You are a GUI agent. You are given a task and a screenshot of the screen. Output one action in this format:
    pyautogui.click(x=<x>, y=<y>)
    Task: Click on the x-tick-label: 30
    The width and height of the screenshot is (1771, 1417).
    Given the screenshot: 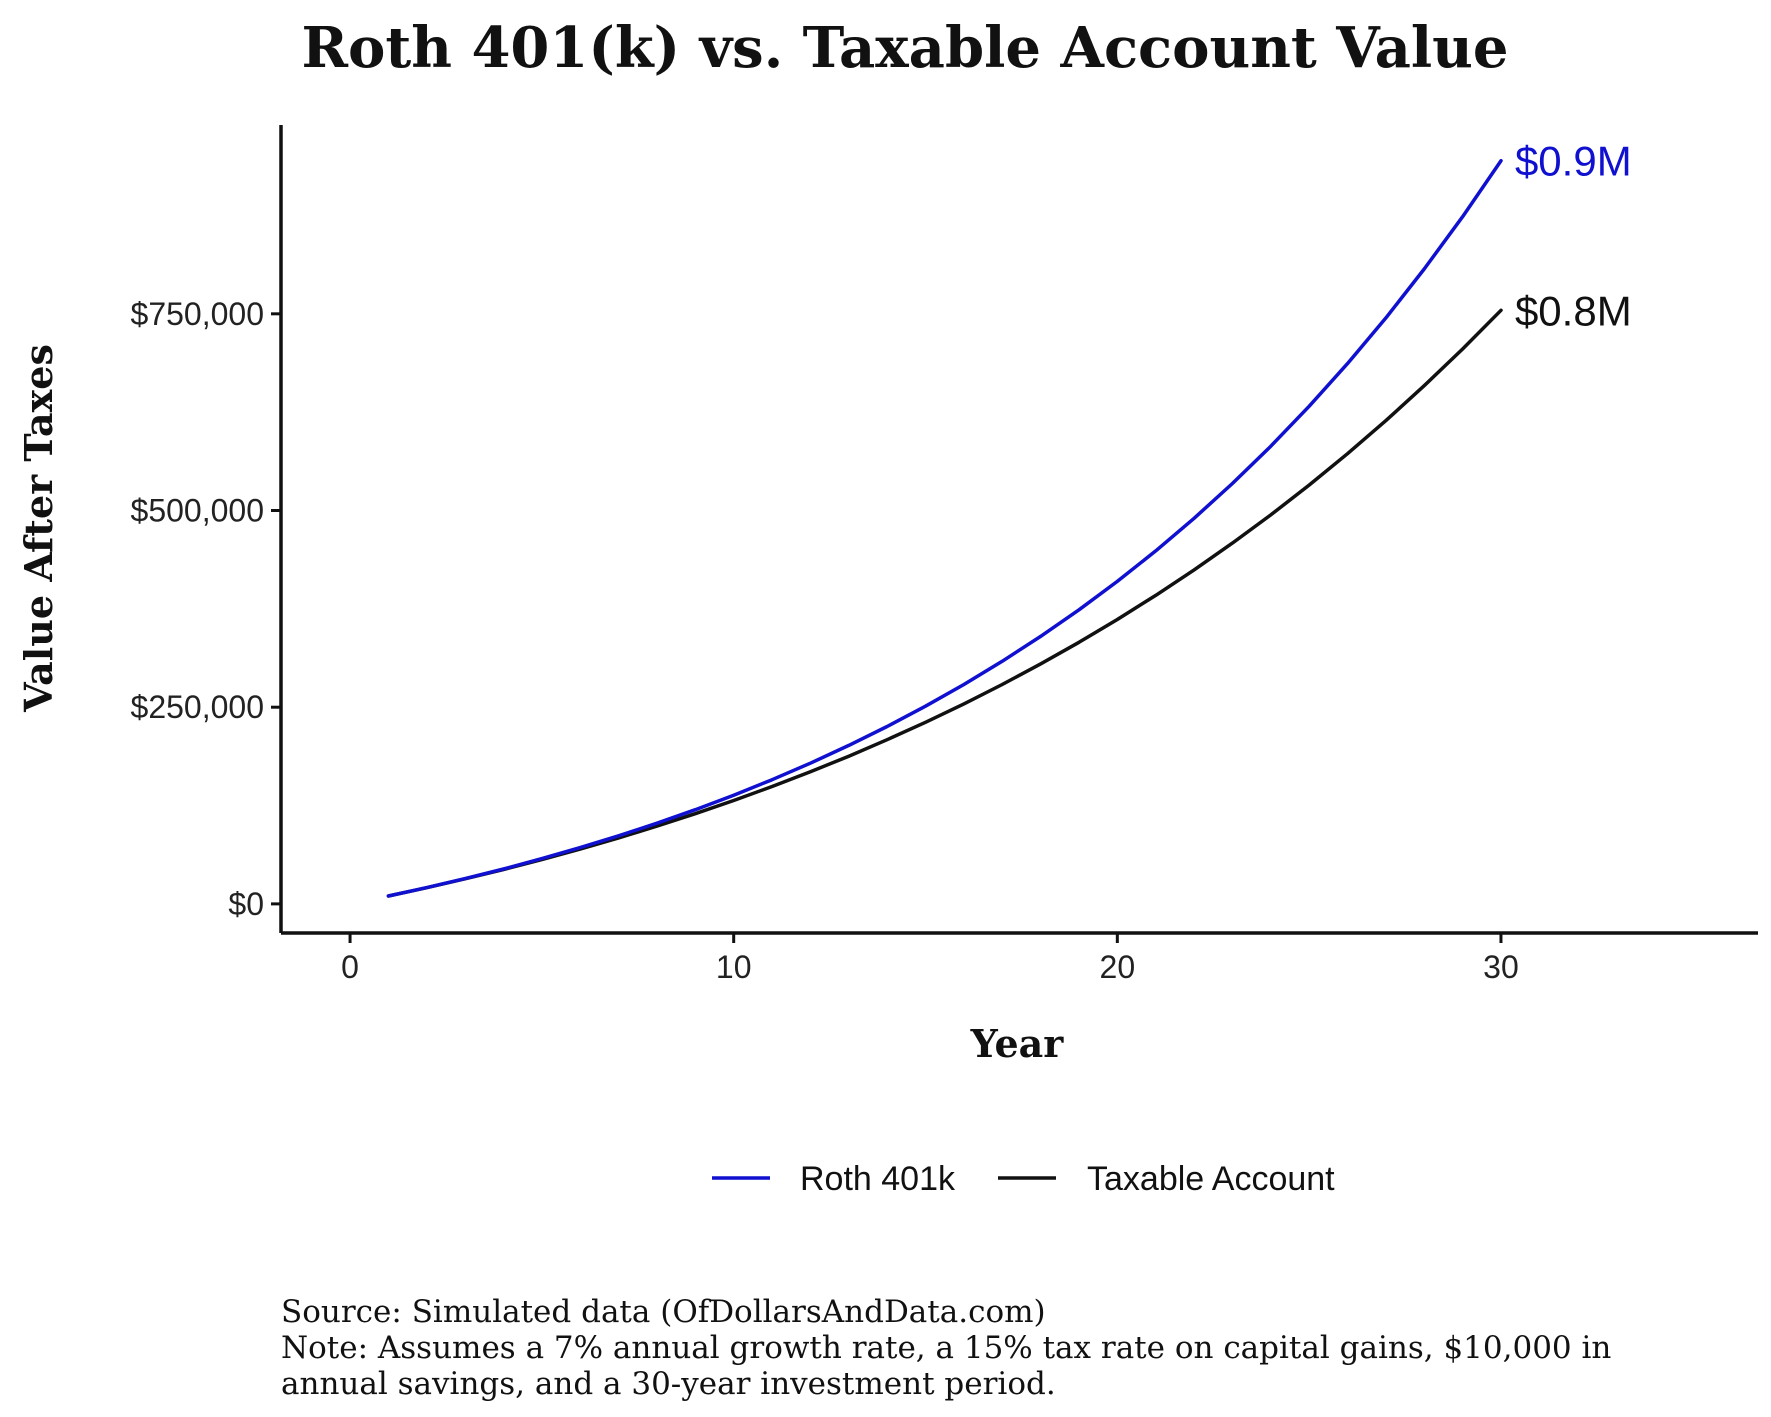 What is the action you would take?
    pyautogui.click(x=1501, y=967)
    